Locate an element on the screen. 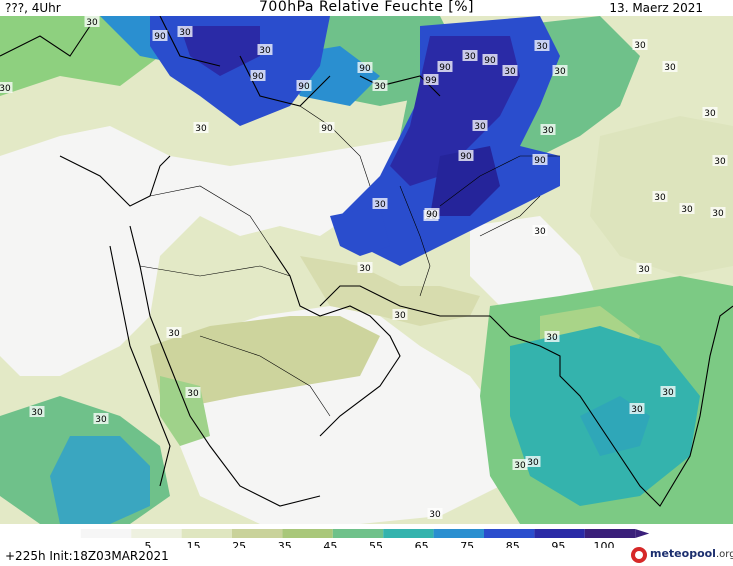 This screenshot has height=566, width=733. logo-suffix: .org is located at coordinates (724, 554).